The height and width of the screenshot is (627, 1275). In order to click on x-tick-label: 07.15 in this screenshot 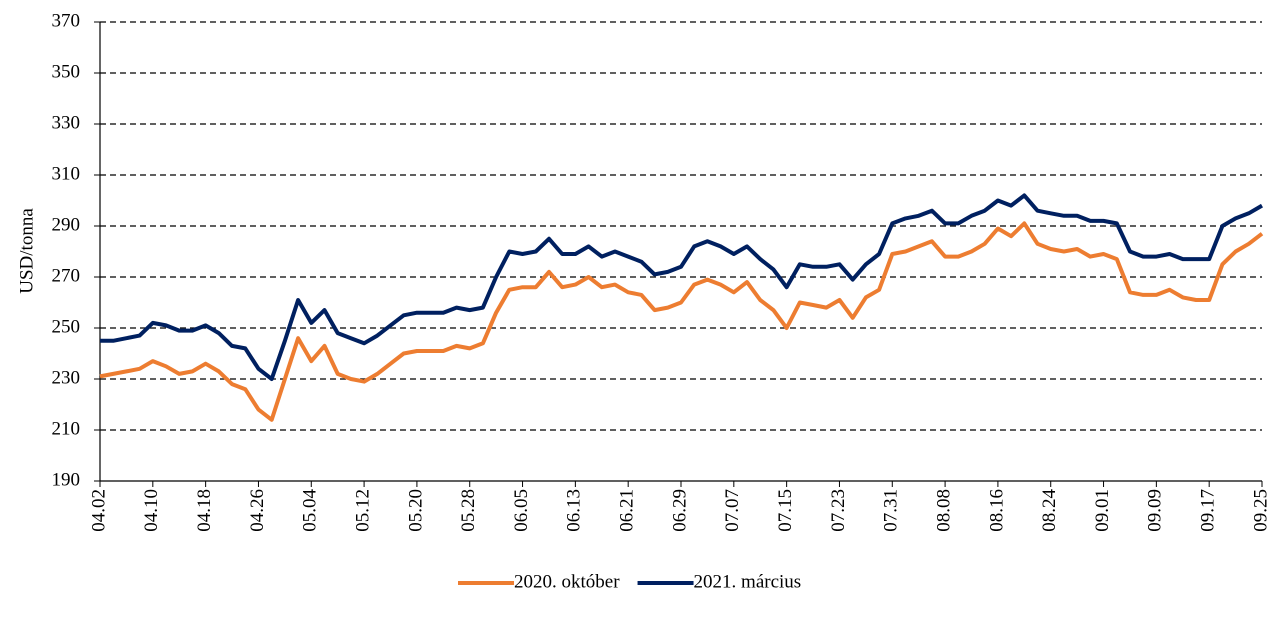, I will do `click(785, 510)`.